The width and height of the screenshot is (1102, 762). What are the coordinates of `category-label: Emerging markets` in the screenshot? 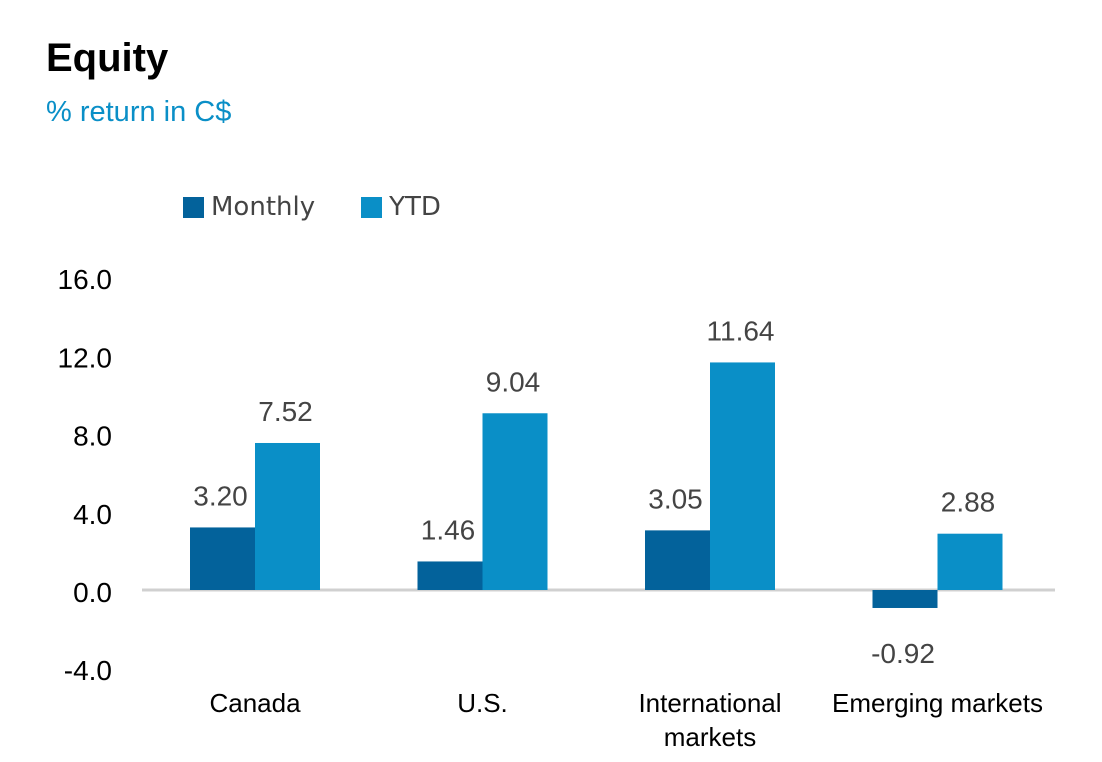 It's located at (937, 703).